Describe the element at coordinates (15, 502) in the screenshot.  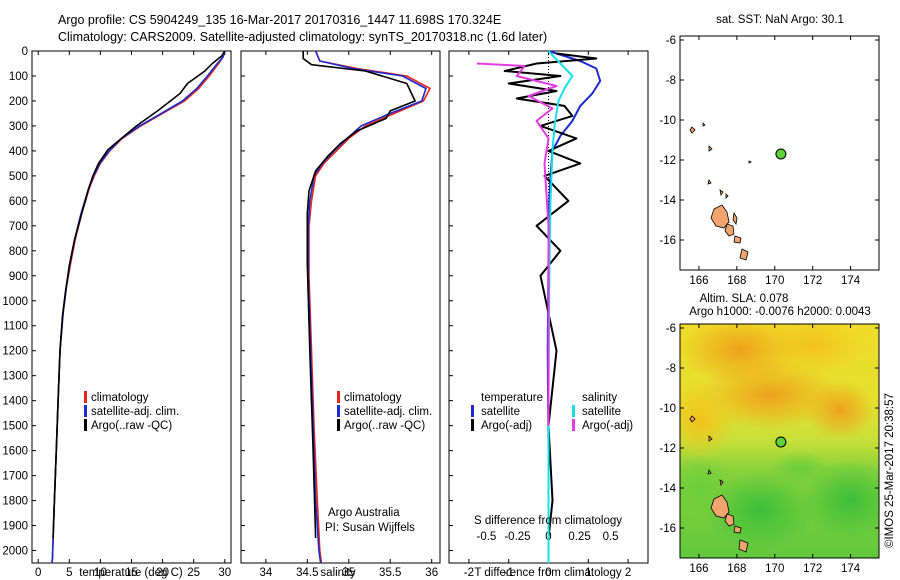
I see `y-tick-label: 1800` at that location.